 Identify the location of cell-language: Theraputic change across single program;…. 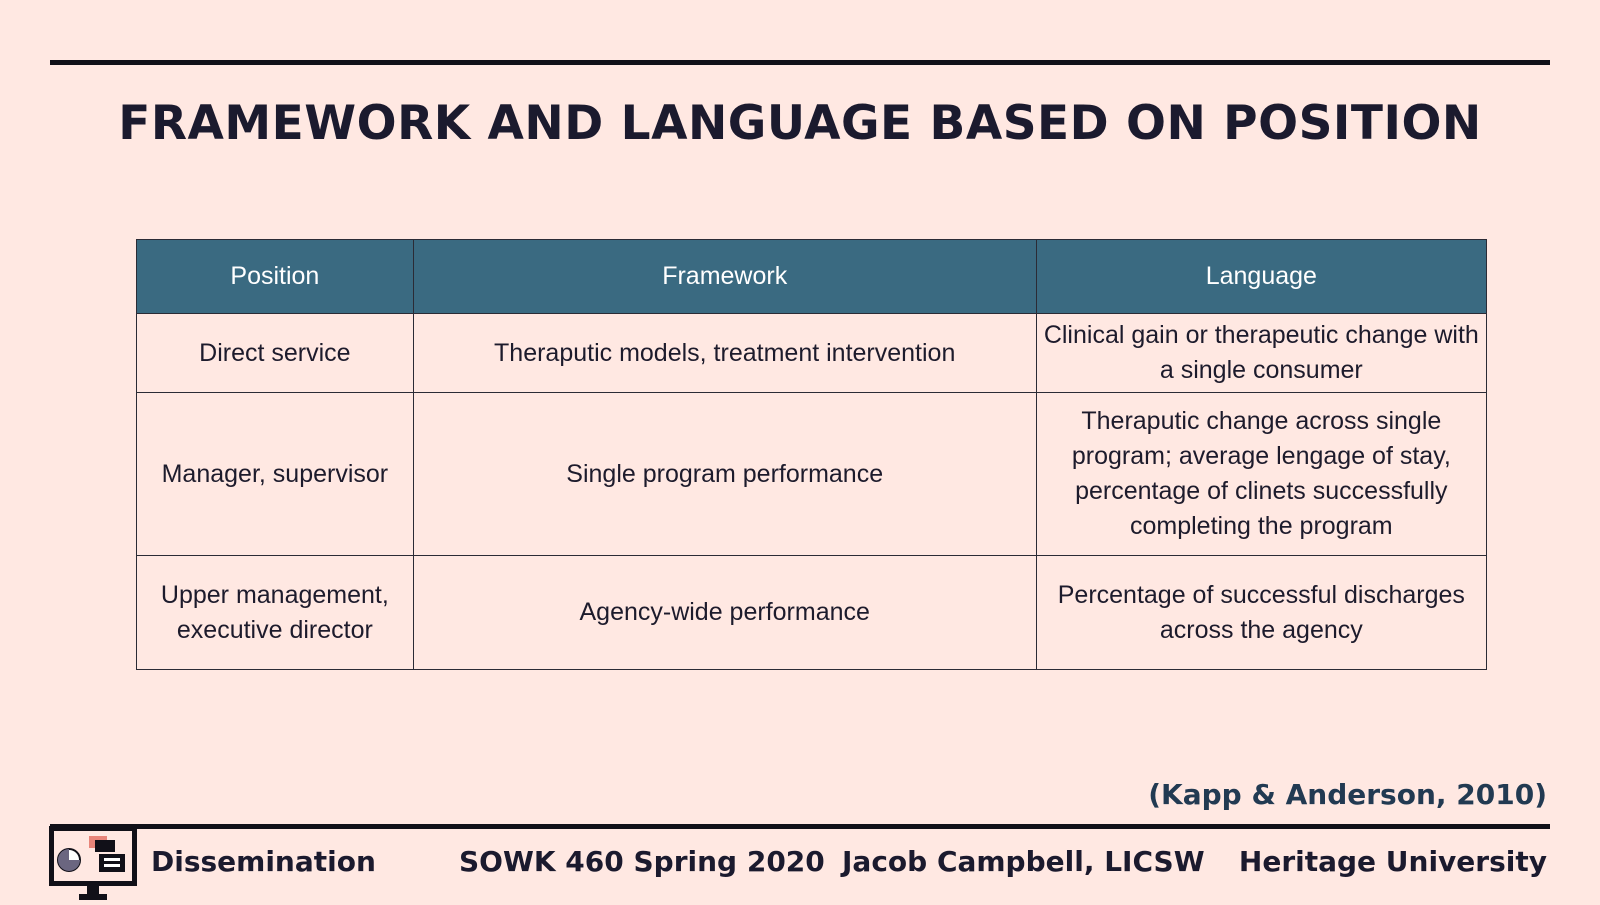
(1261, 474).